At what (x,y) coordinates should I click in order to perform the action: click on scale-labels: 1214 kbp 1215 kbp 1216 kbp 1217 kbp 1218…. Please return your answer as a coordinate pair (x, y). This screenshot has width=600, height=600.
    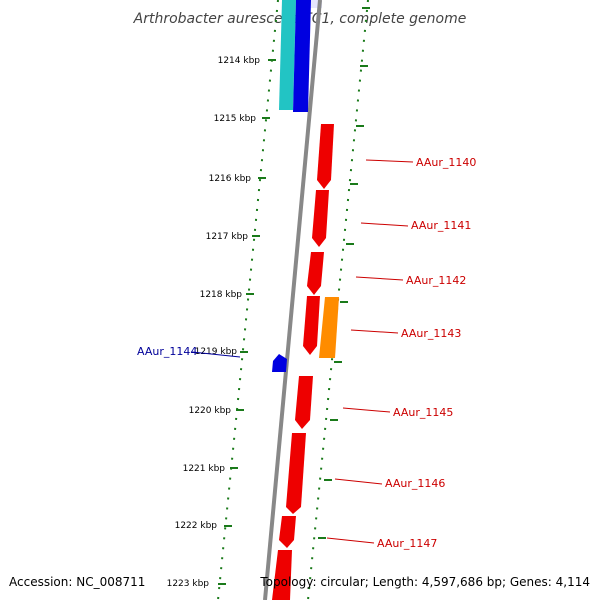
    Looking at the image, I should click on (214, 322).